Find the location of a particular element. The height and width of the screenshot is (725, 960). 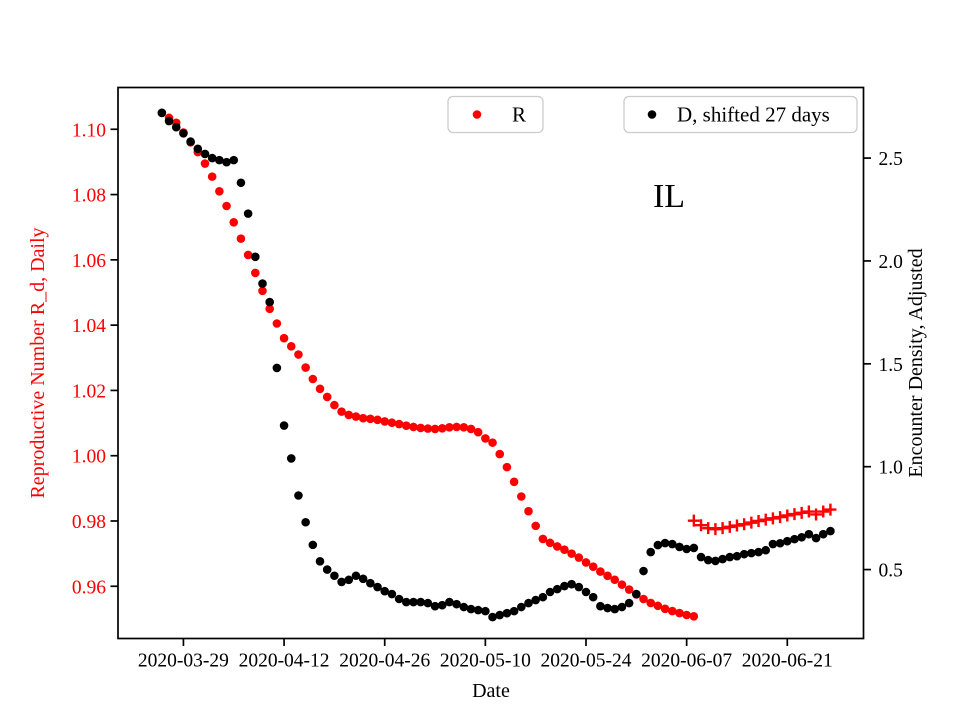

x-tick-label: 2020-04-26 is located at coordinates (384, 661).